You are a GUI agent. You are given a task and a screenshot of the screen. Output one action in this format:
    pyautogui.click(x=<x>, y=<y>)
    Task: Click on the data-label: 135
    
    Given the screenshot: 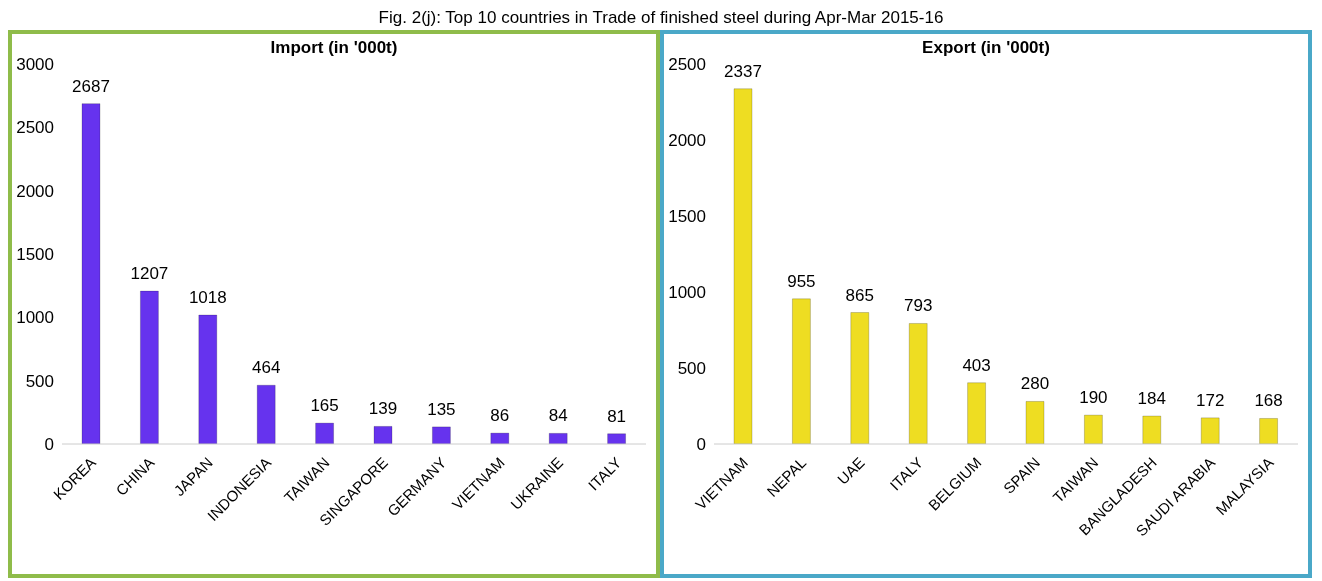 What is the action you would take?
    pyautogui.click(x=441, y=409)
    